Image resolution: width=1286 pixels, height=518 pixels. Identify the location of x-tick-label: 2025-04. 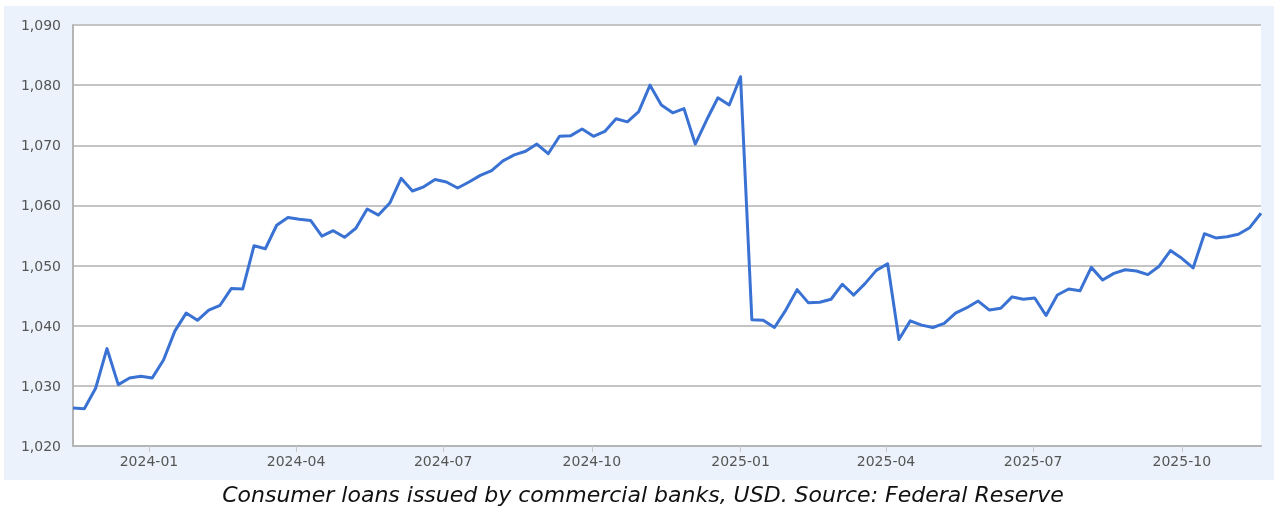
(886, 461).